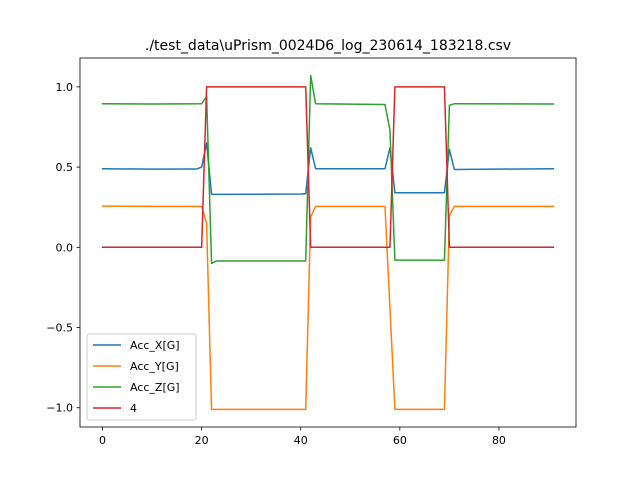  What do you see at coordinates (133, 408) in the screenshot?
I see `legend-label-3: 4` at bounding box center [133, 408].